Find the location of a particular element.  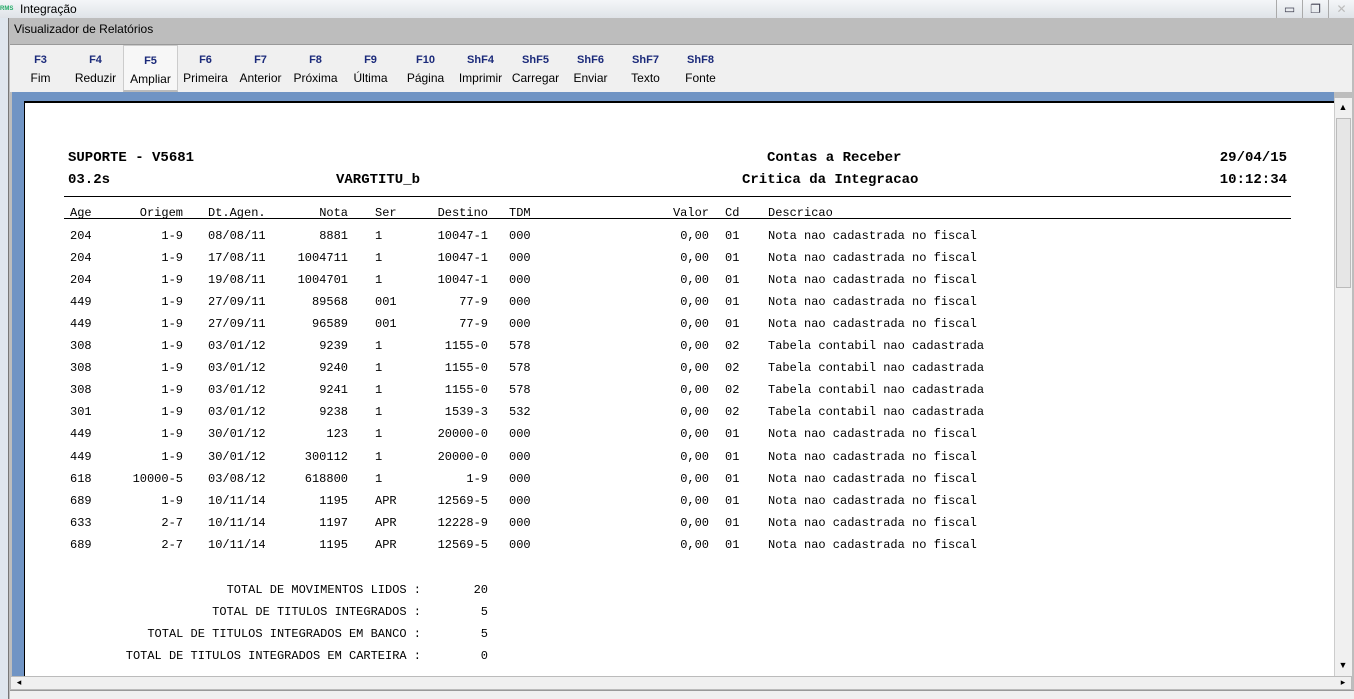

shortcut-key: ShF4 is located at coordinates (480, 60).